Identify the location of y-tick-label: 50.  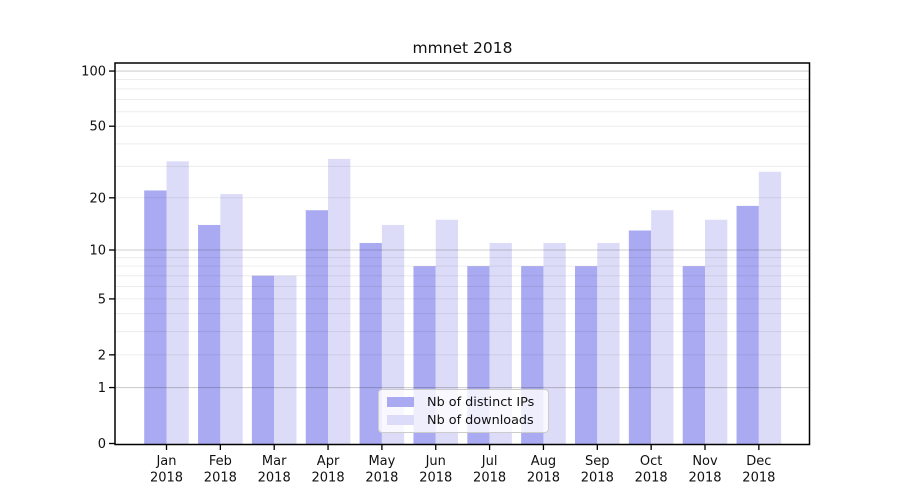
(97, 127).